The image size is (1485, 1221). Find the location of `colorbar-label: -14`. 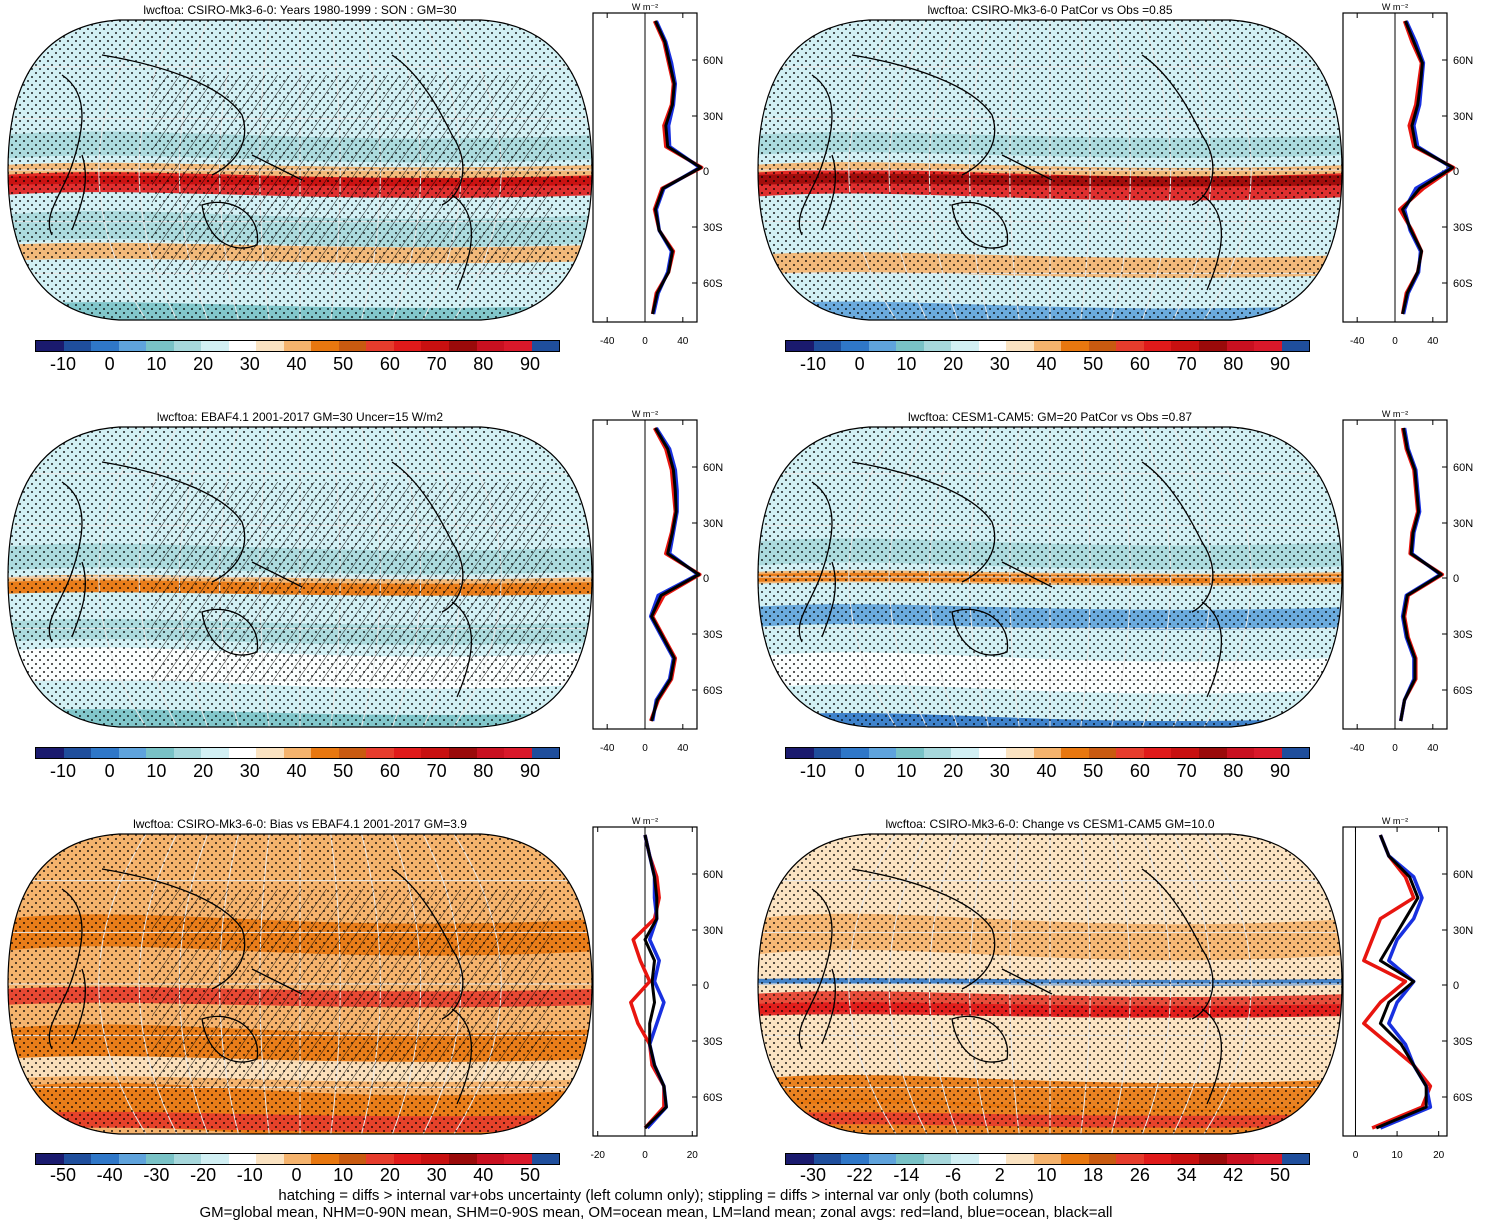

colorbar-label: -14 is located at coordinates (906, 1175).